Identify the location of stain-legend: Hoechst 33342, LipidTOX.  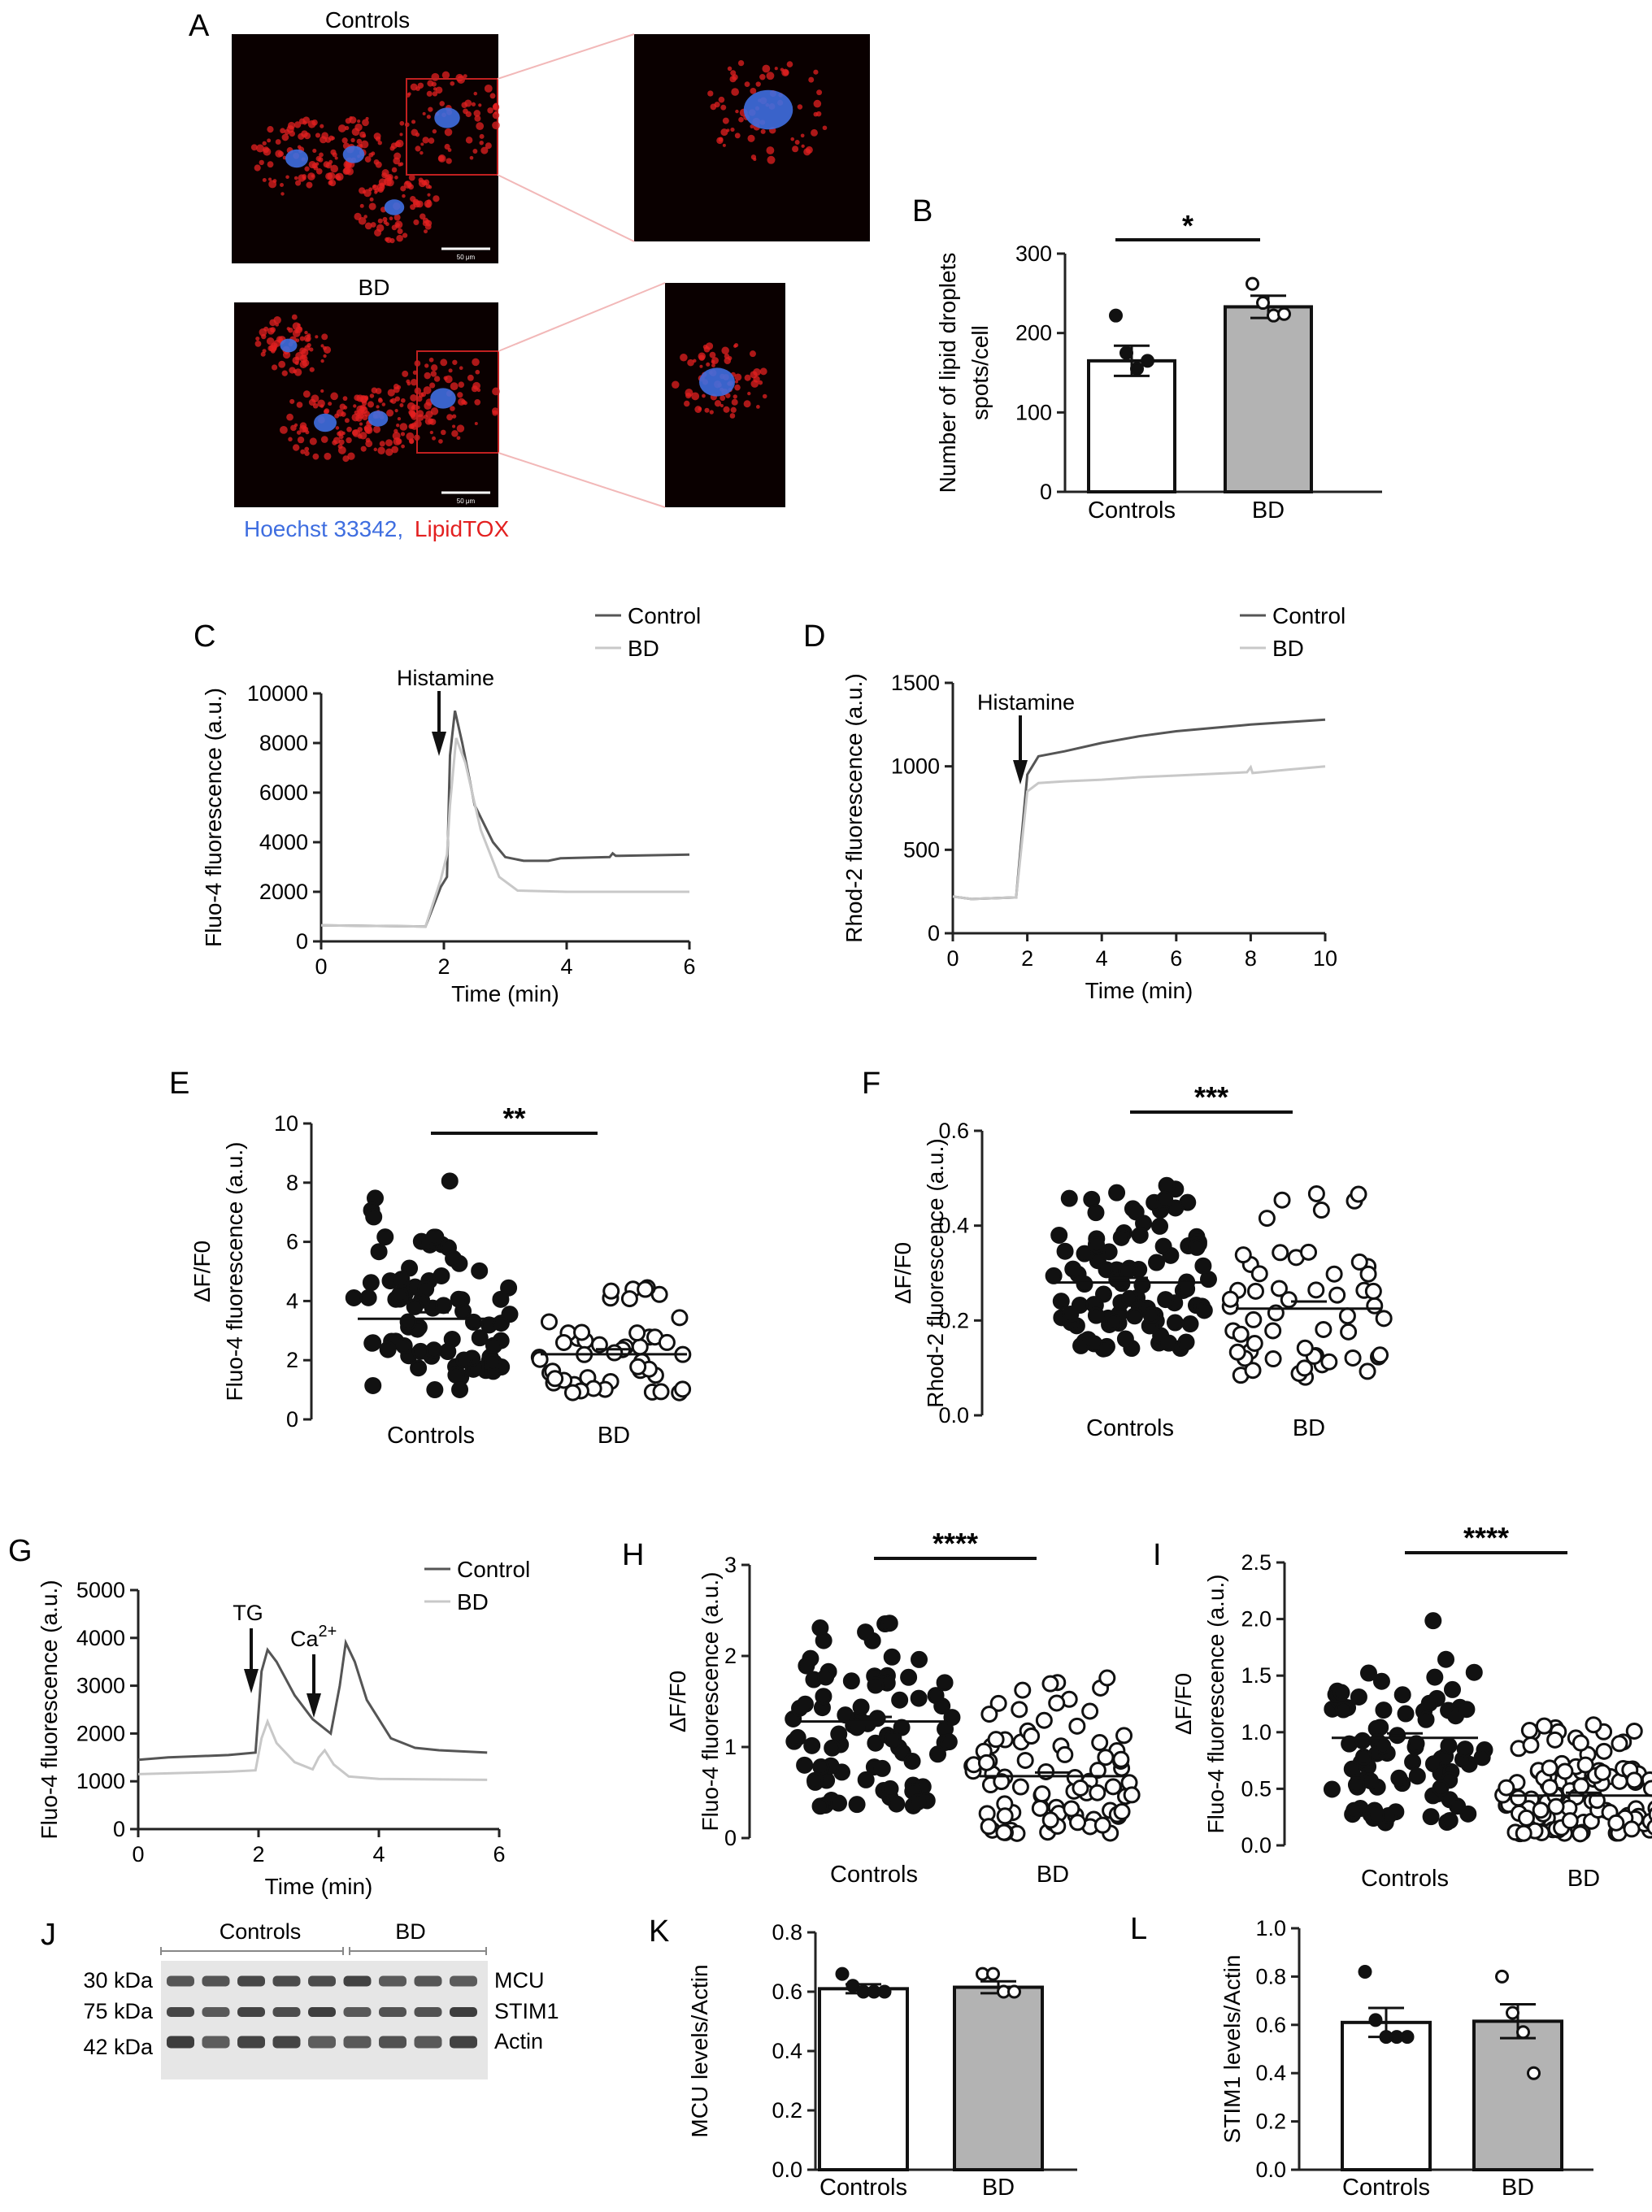
(376, 528).